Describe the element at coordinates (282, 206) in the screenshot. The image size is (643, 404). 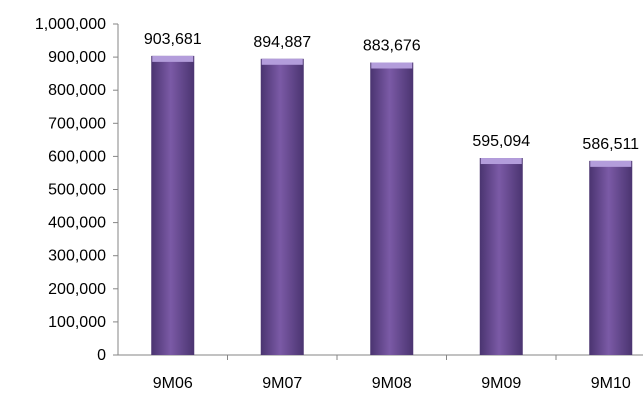
I see `bar-9M07` at that location.